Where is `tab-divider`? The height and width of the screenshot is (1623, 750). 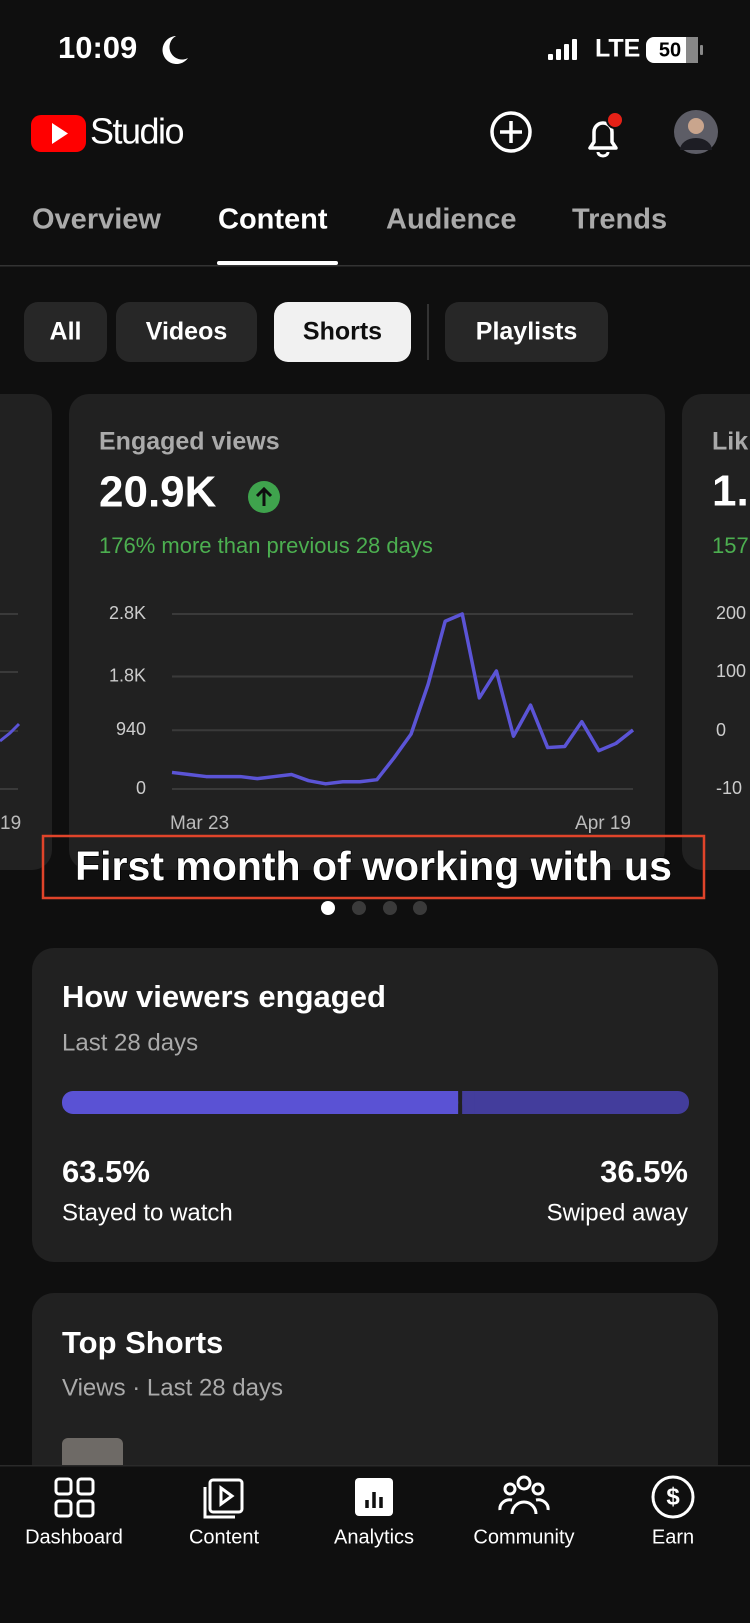 tab-divider is located at coordinates (375, 266).